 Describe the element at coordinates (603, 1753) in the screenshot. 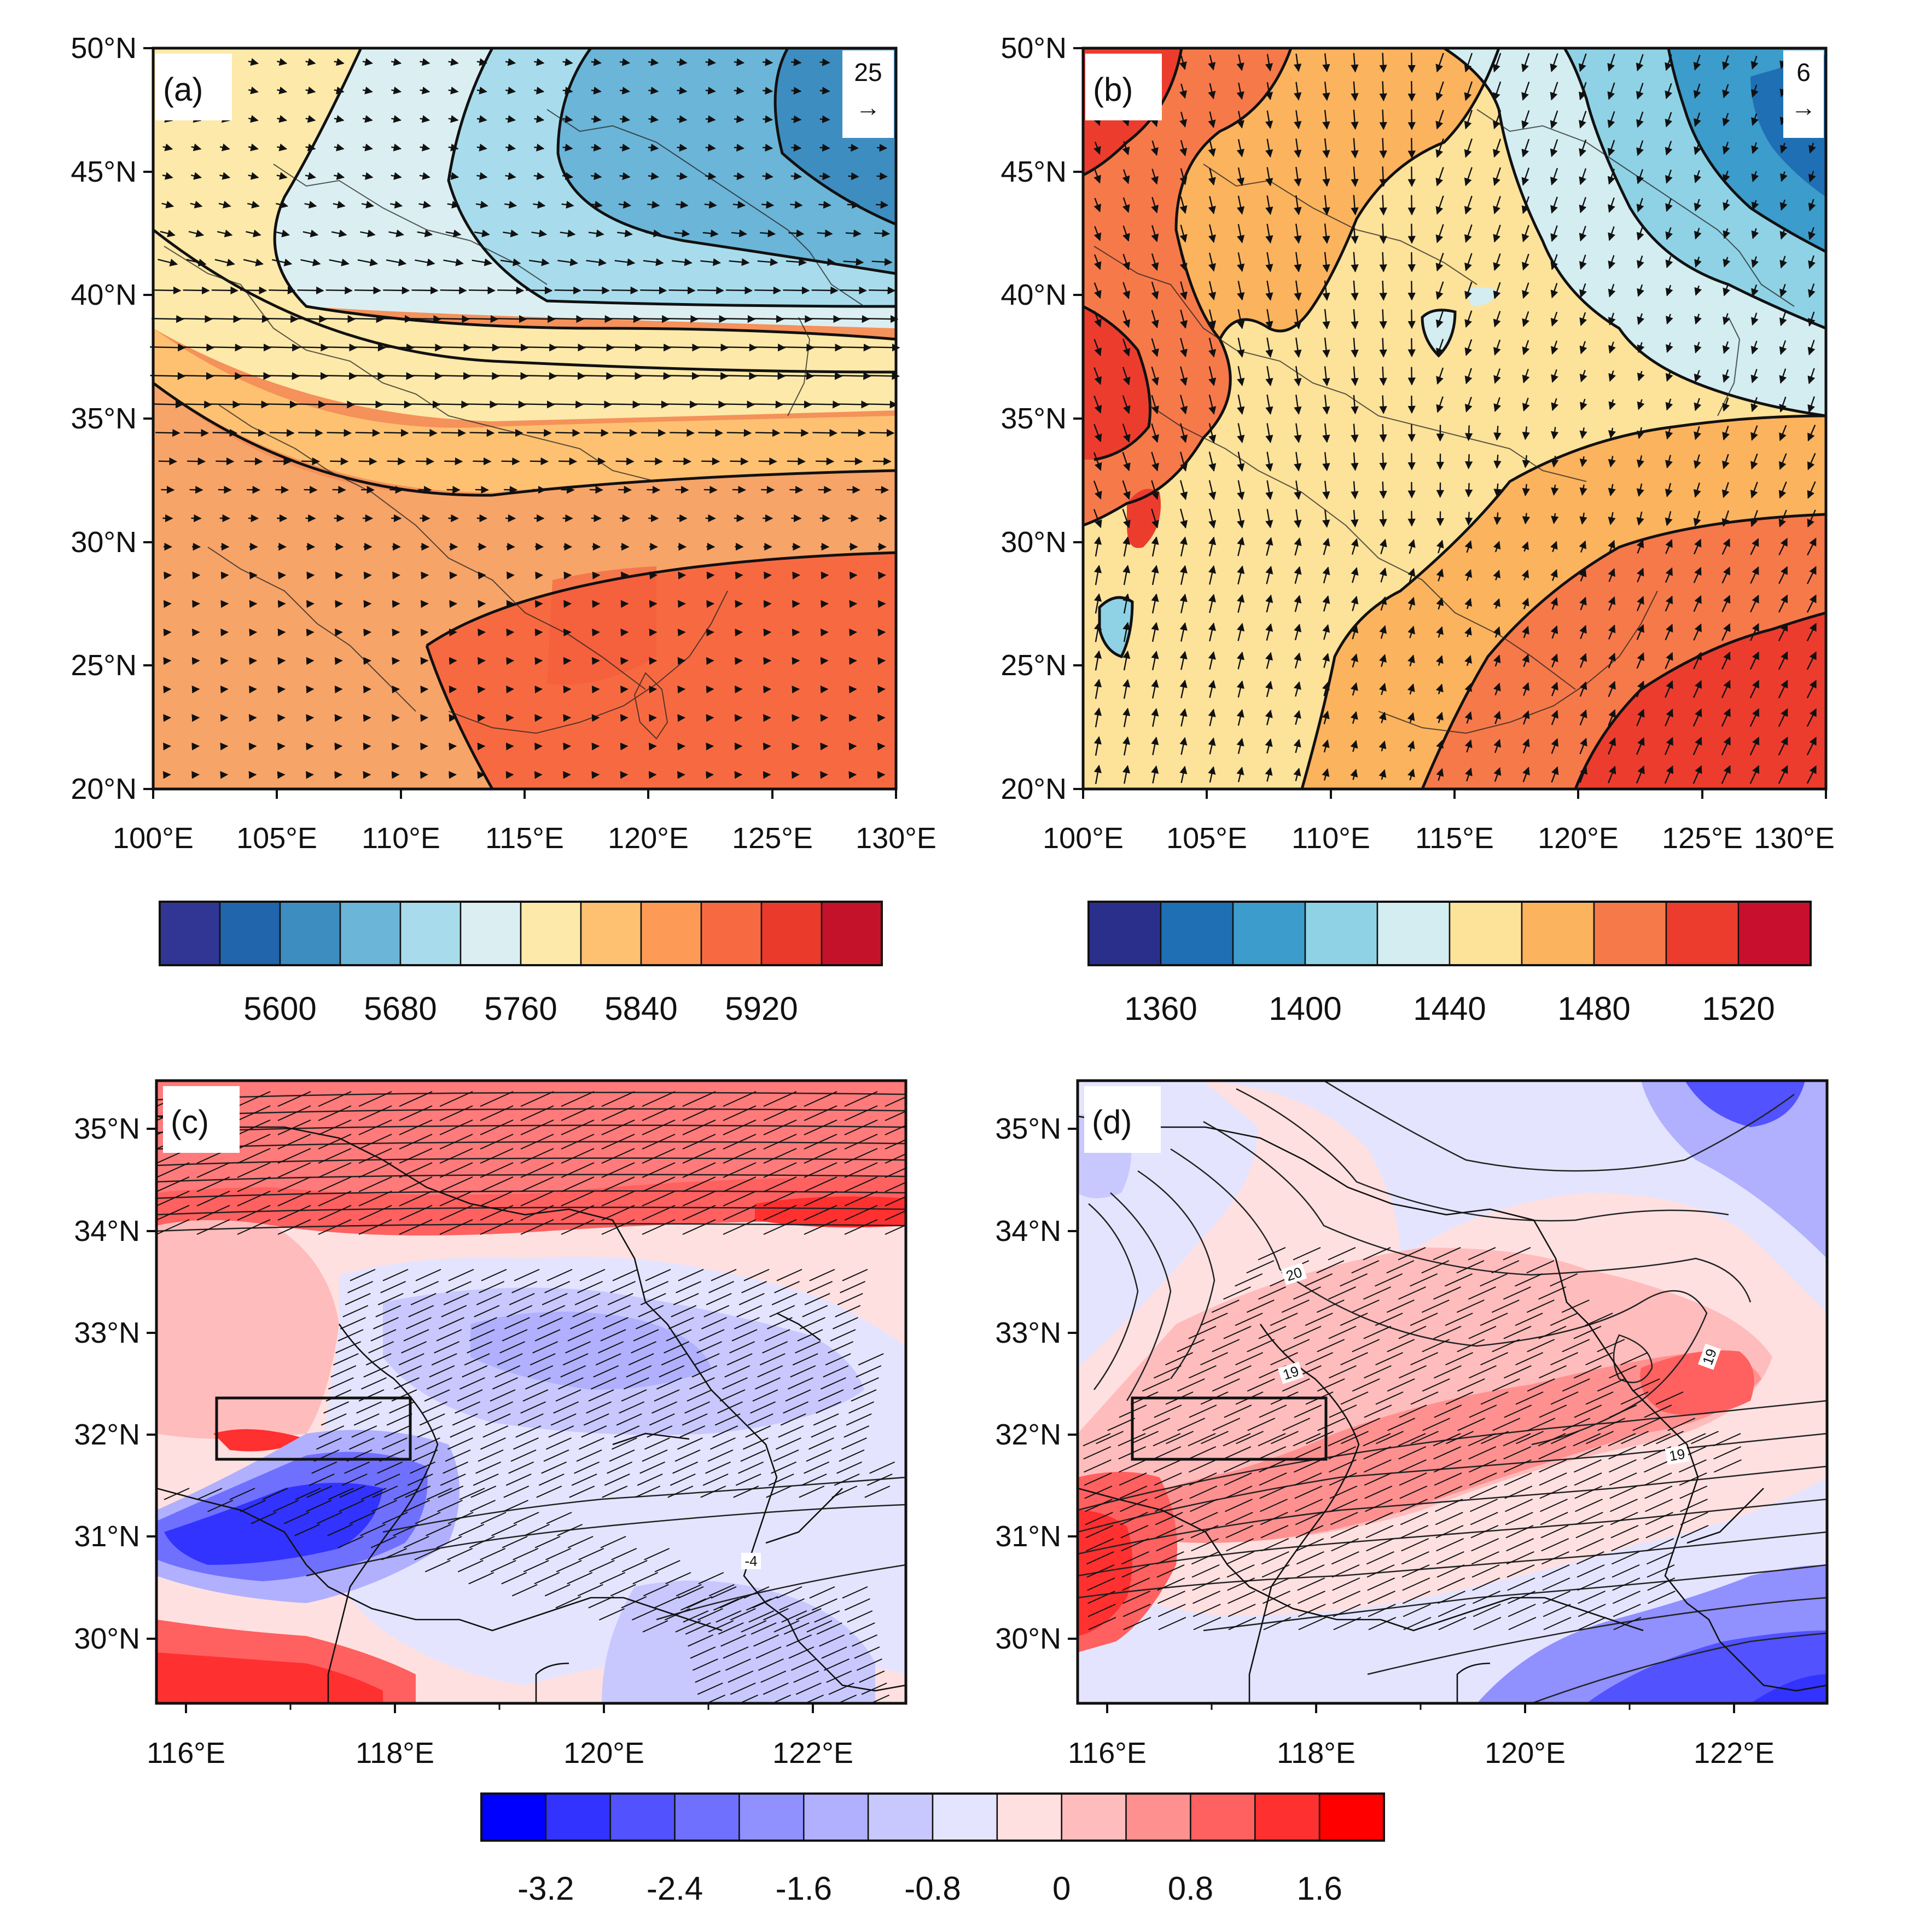

I see `lon-tick-label: 120°E` at that location.